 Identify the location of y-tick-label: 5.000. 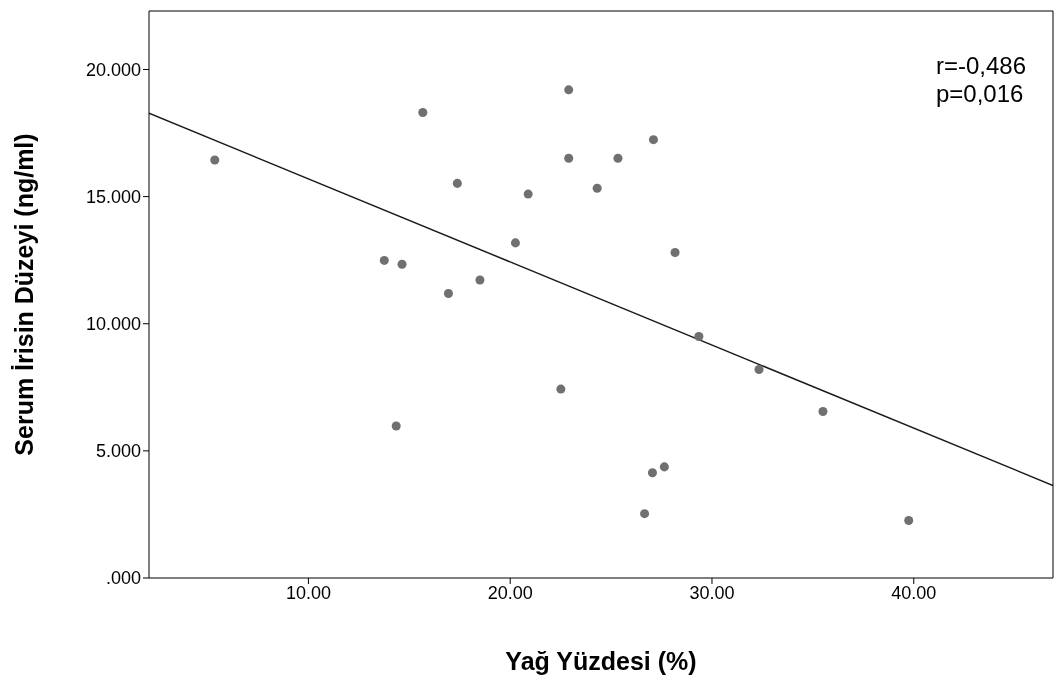
(118, 451).